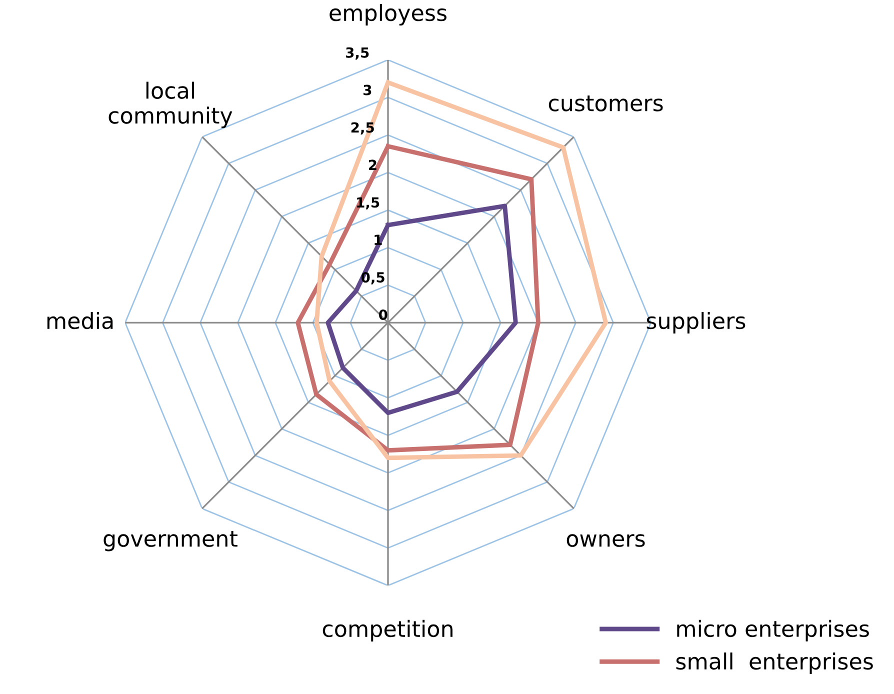 The image size is (894, 694). What do you see at coordinates (605, 540) in the screenshot?
I see `spoke-label: owners` at bounding box center [605, 540].